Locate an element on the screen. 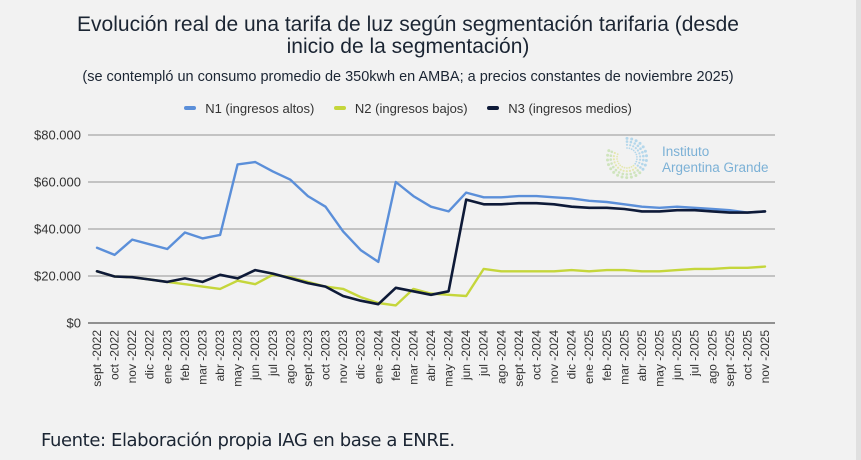  x-tick-label: oct -2022 is located at coordinates (115, 355).